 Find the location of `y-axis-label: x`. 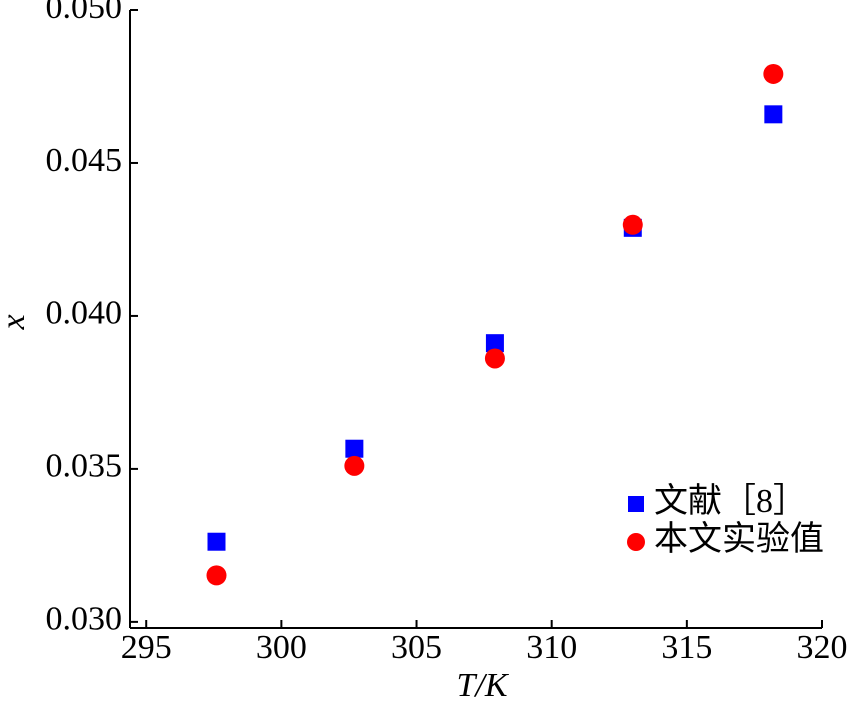

y-axis-label: x is located at coordinates (16, 322).